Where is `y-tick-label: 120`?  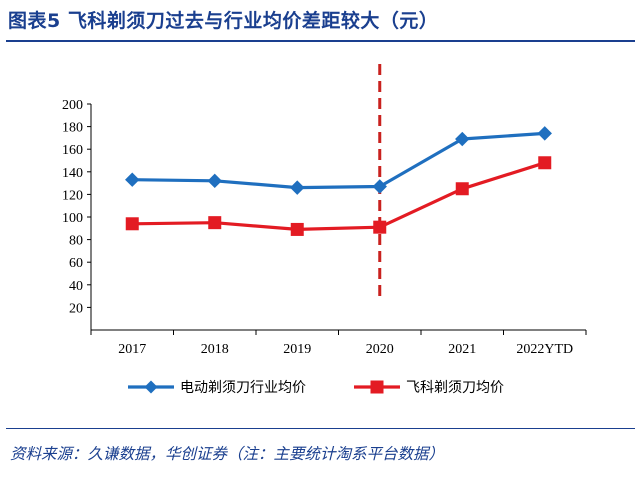 y-tick-label: 120 is located at coordinates (72, 195).